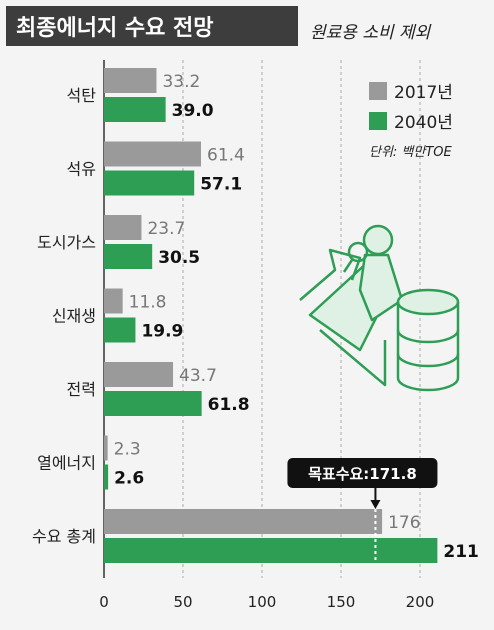 The height and width of the screenshot is (630, 494). Describe the element at coordinates (166, 229) in the screenshot. I see `data-label-2017: 23.7` at that location.